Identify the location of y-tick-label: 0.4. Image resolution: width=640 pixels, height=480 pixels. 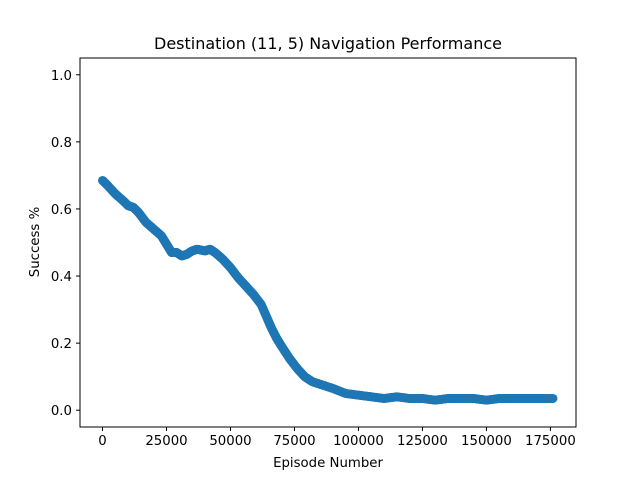
(61, 277).